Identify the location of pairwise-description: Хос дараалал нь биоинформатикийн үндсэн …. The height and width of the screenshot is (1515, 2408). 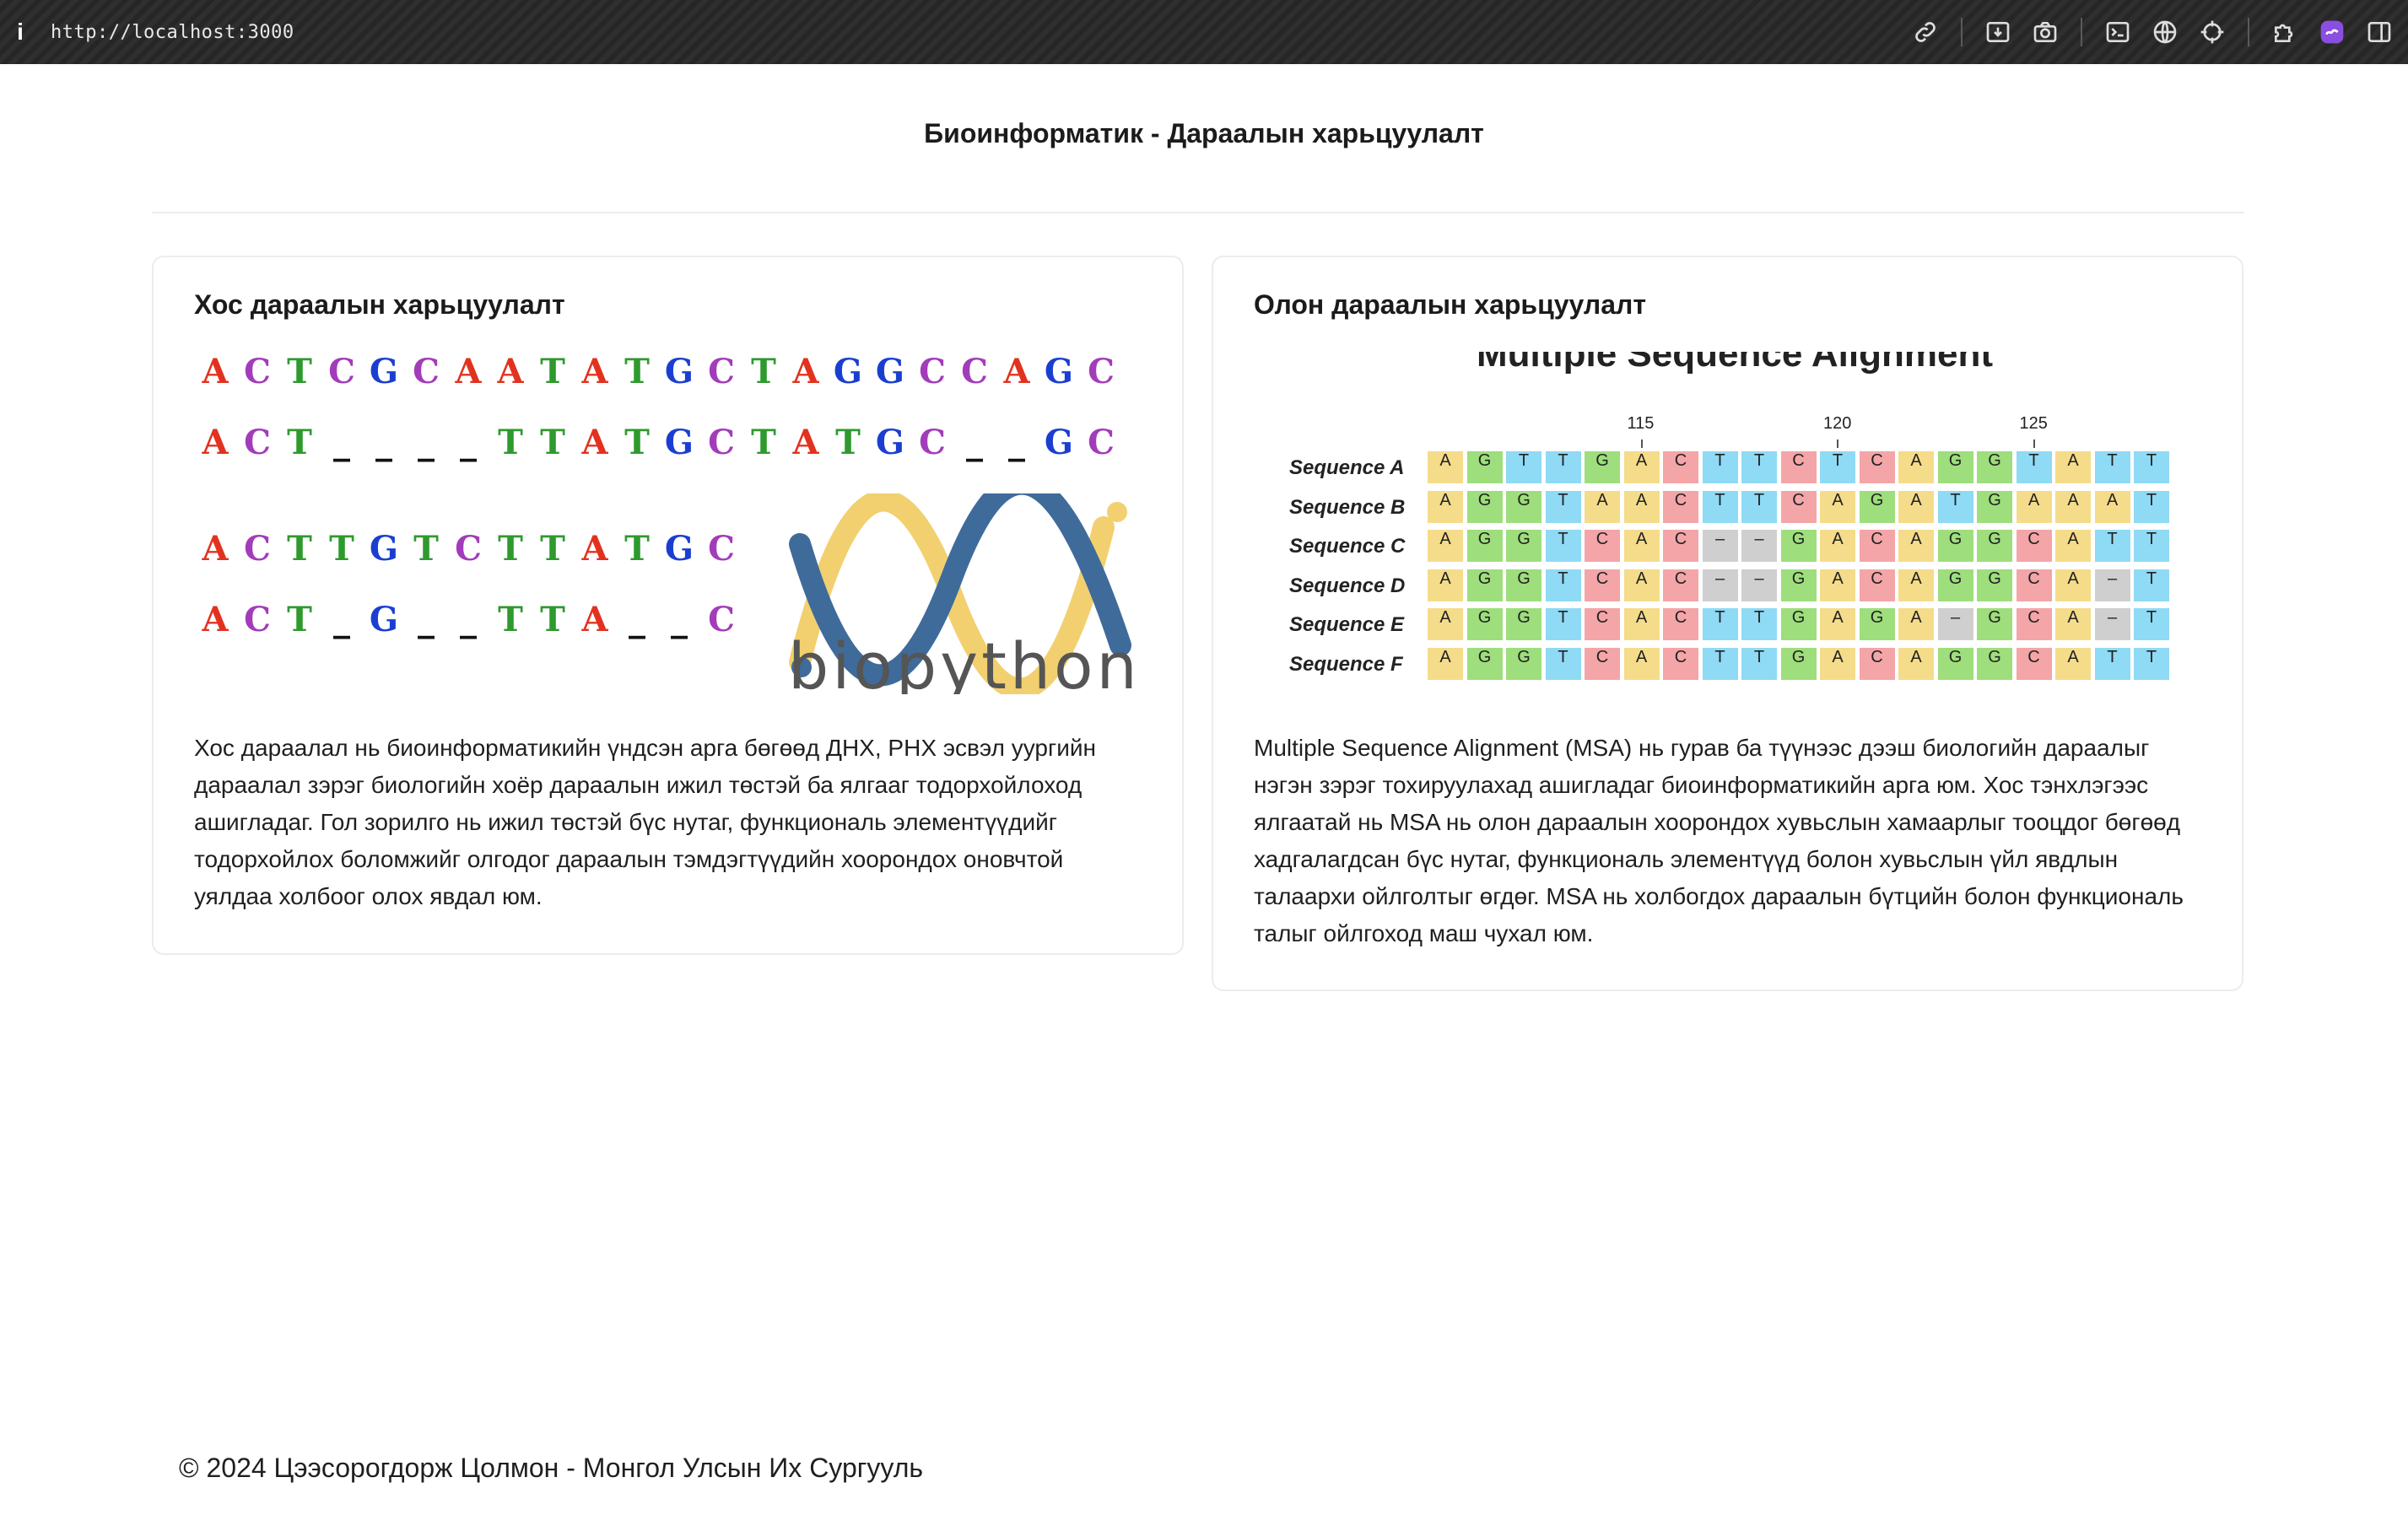
(645, 822).